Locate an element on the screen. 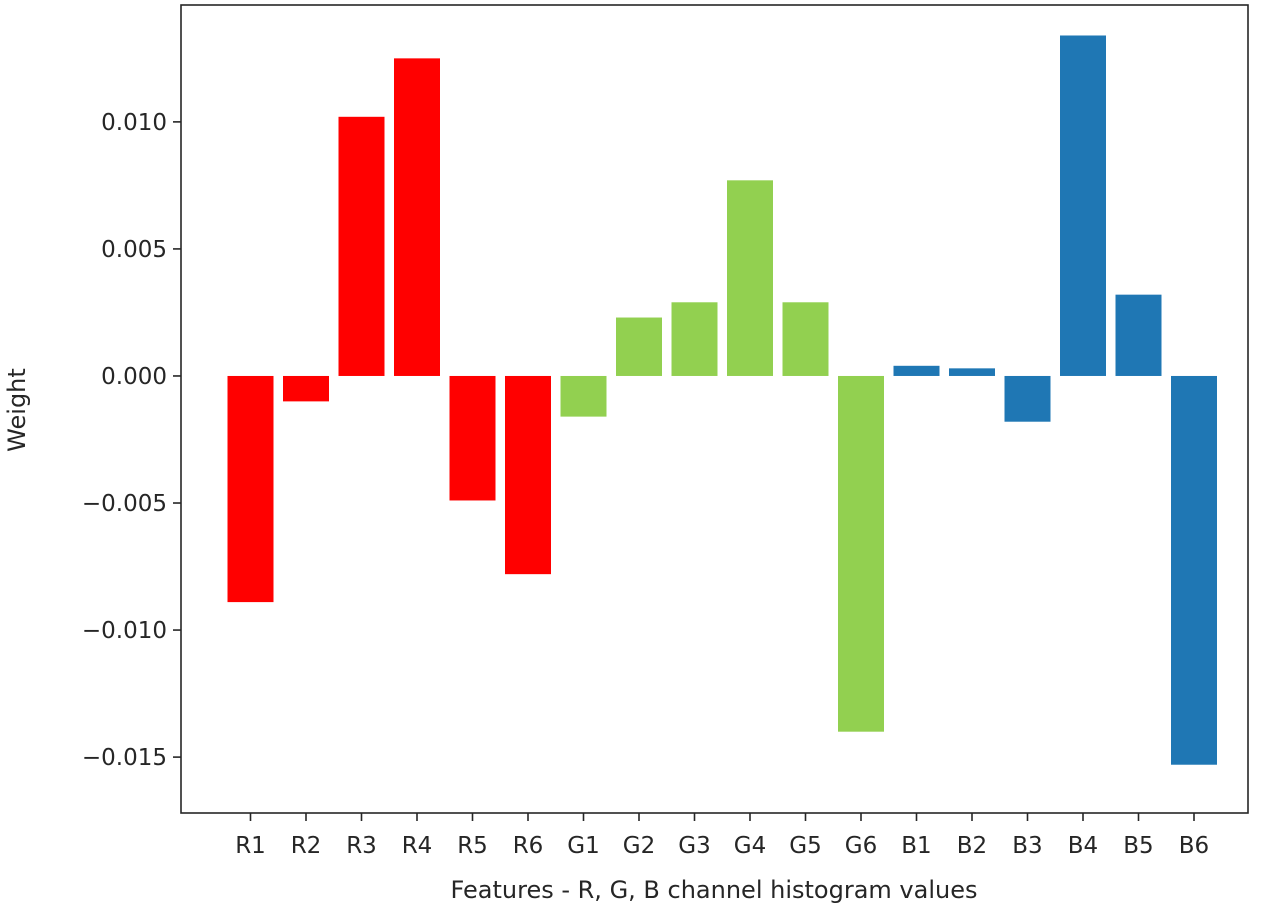 The width and height of the screenshot is (1280, 913). x-tick-label-b2: B2 is located at coordinates (972, 846).